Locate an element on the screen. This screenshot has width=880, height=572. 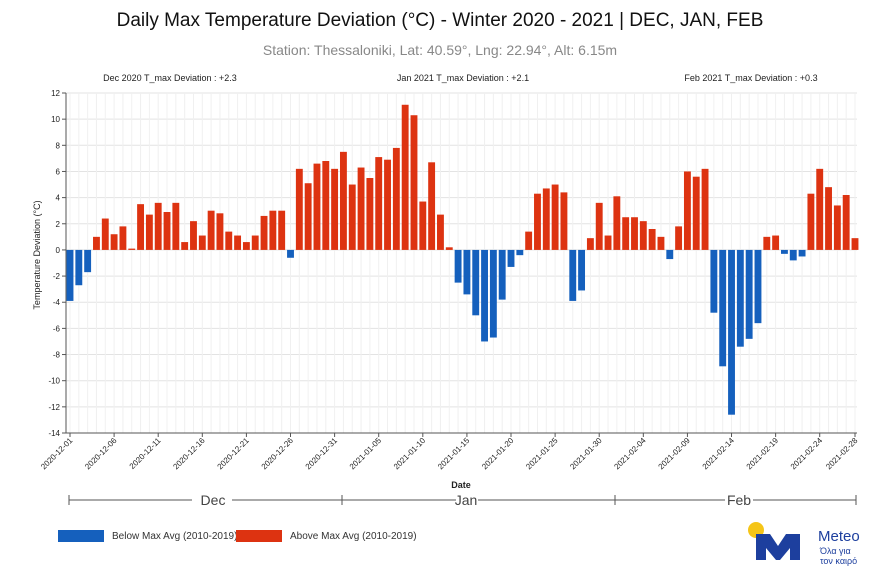
y-tick-label: 0 is located at coordinates (58, 250).